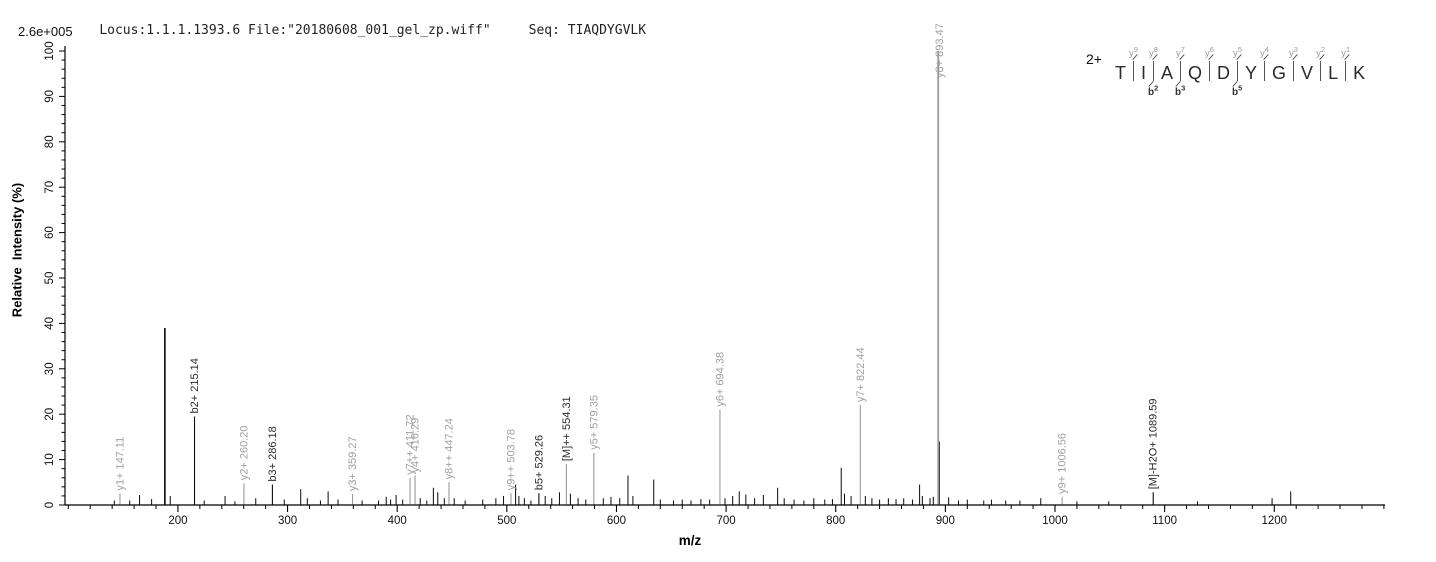 Image resolution: width=1436 pixels, height=562 pixels. I want to click on peak-label-y9++: y9++ 503.78, so click(511, 459).